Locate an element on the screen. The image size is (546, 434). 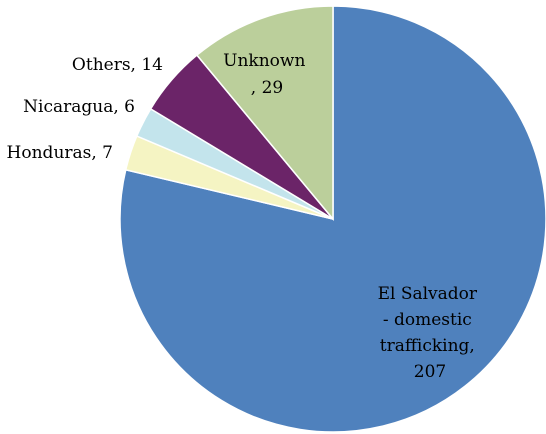
label-others: Others, 14 is located at coordinates (117, 65).